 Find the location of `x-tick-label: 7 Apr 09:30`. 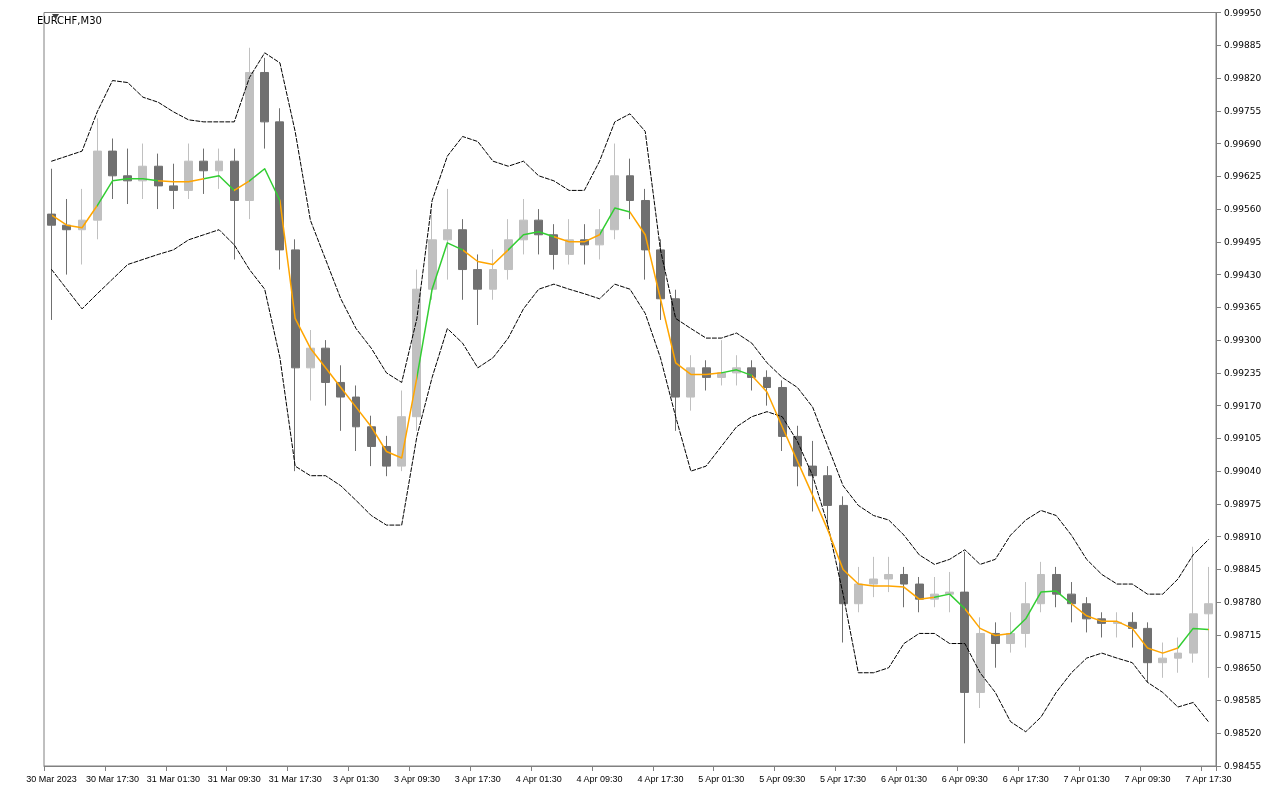

x-tick-label: 7 Apr 09:30 is located at coordinates (1147, 778).